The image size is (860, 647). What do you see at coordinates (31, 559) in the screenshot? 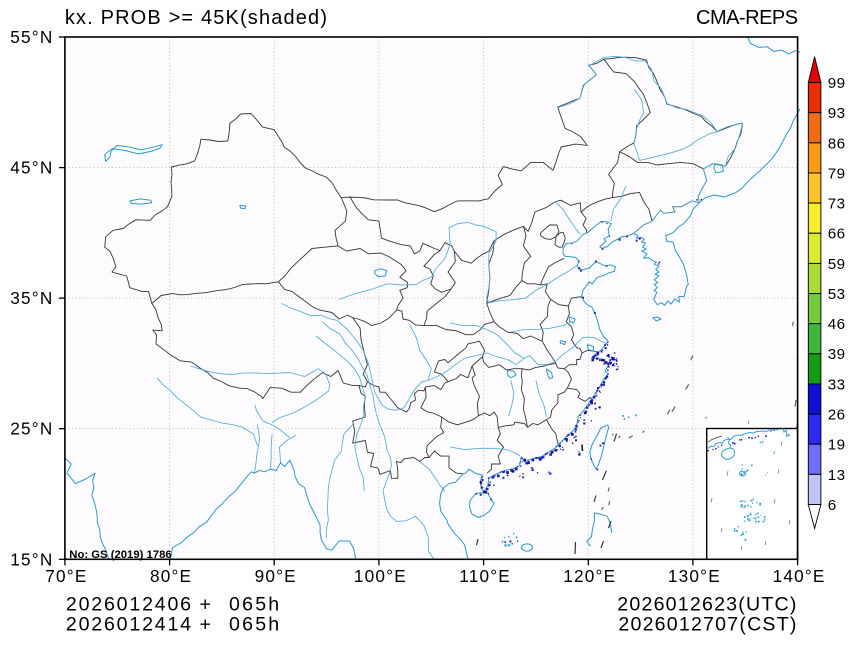
I see `svg-text: 15°N` at bounding box center [31, 559].